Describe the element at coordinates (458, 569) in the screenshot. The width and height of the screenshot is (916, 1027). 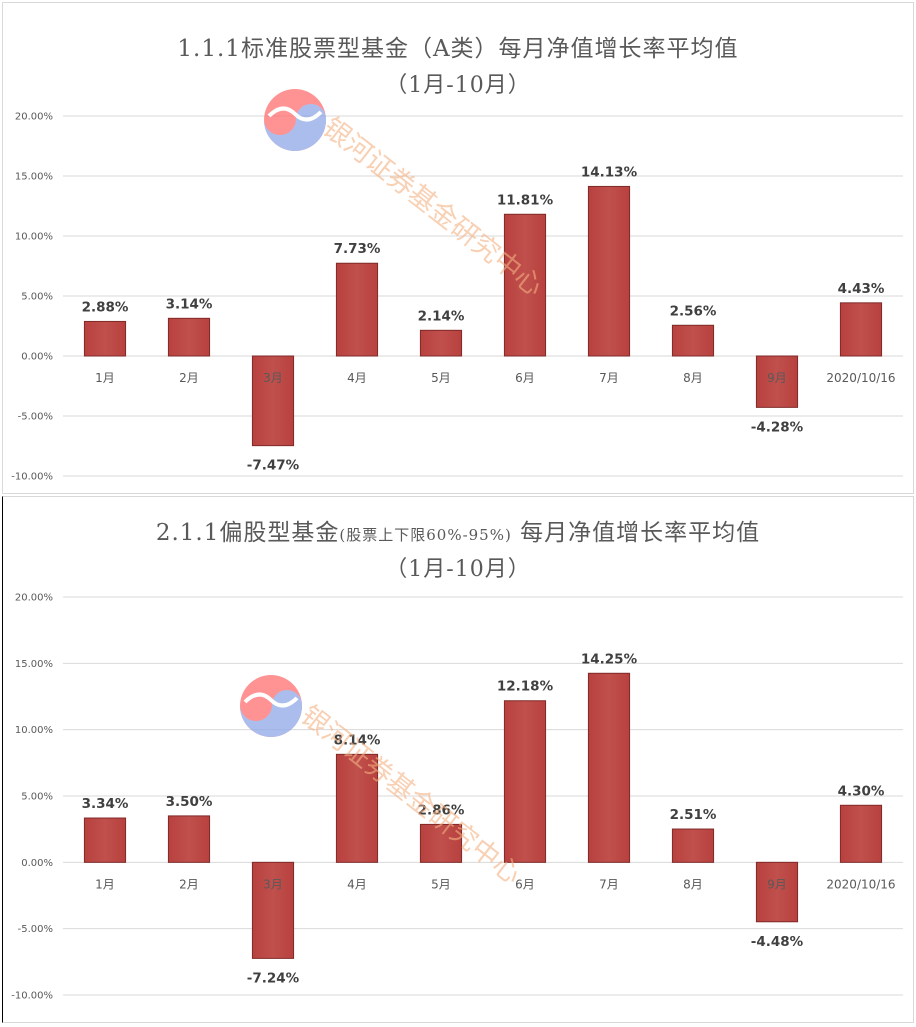
I see `chart-2-subtitle: （1月-10月）` at that location.